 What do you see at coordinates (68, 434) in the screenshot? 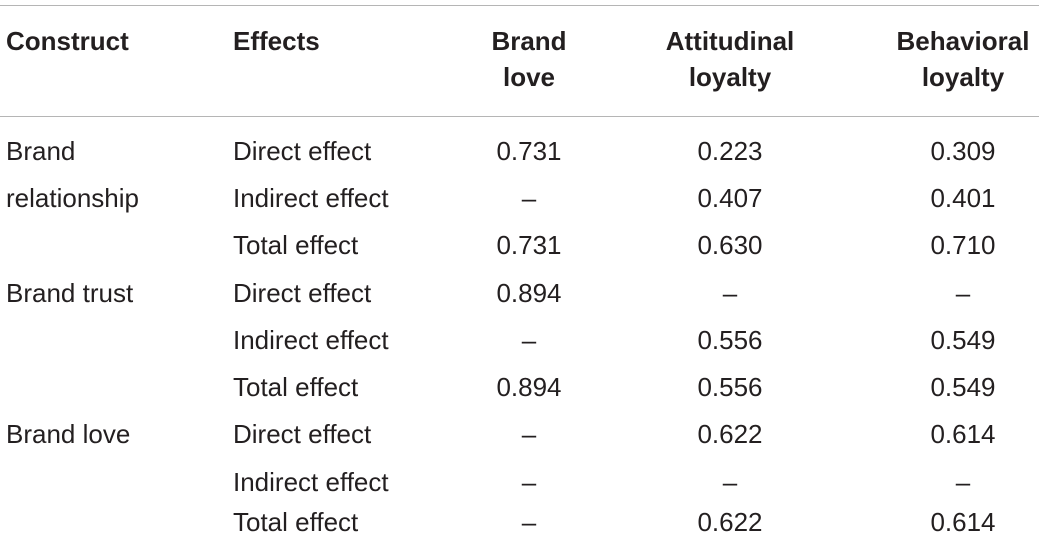
I see `row-construct: Brand love` at bounding box center [68, 434].